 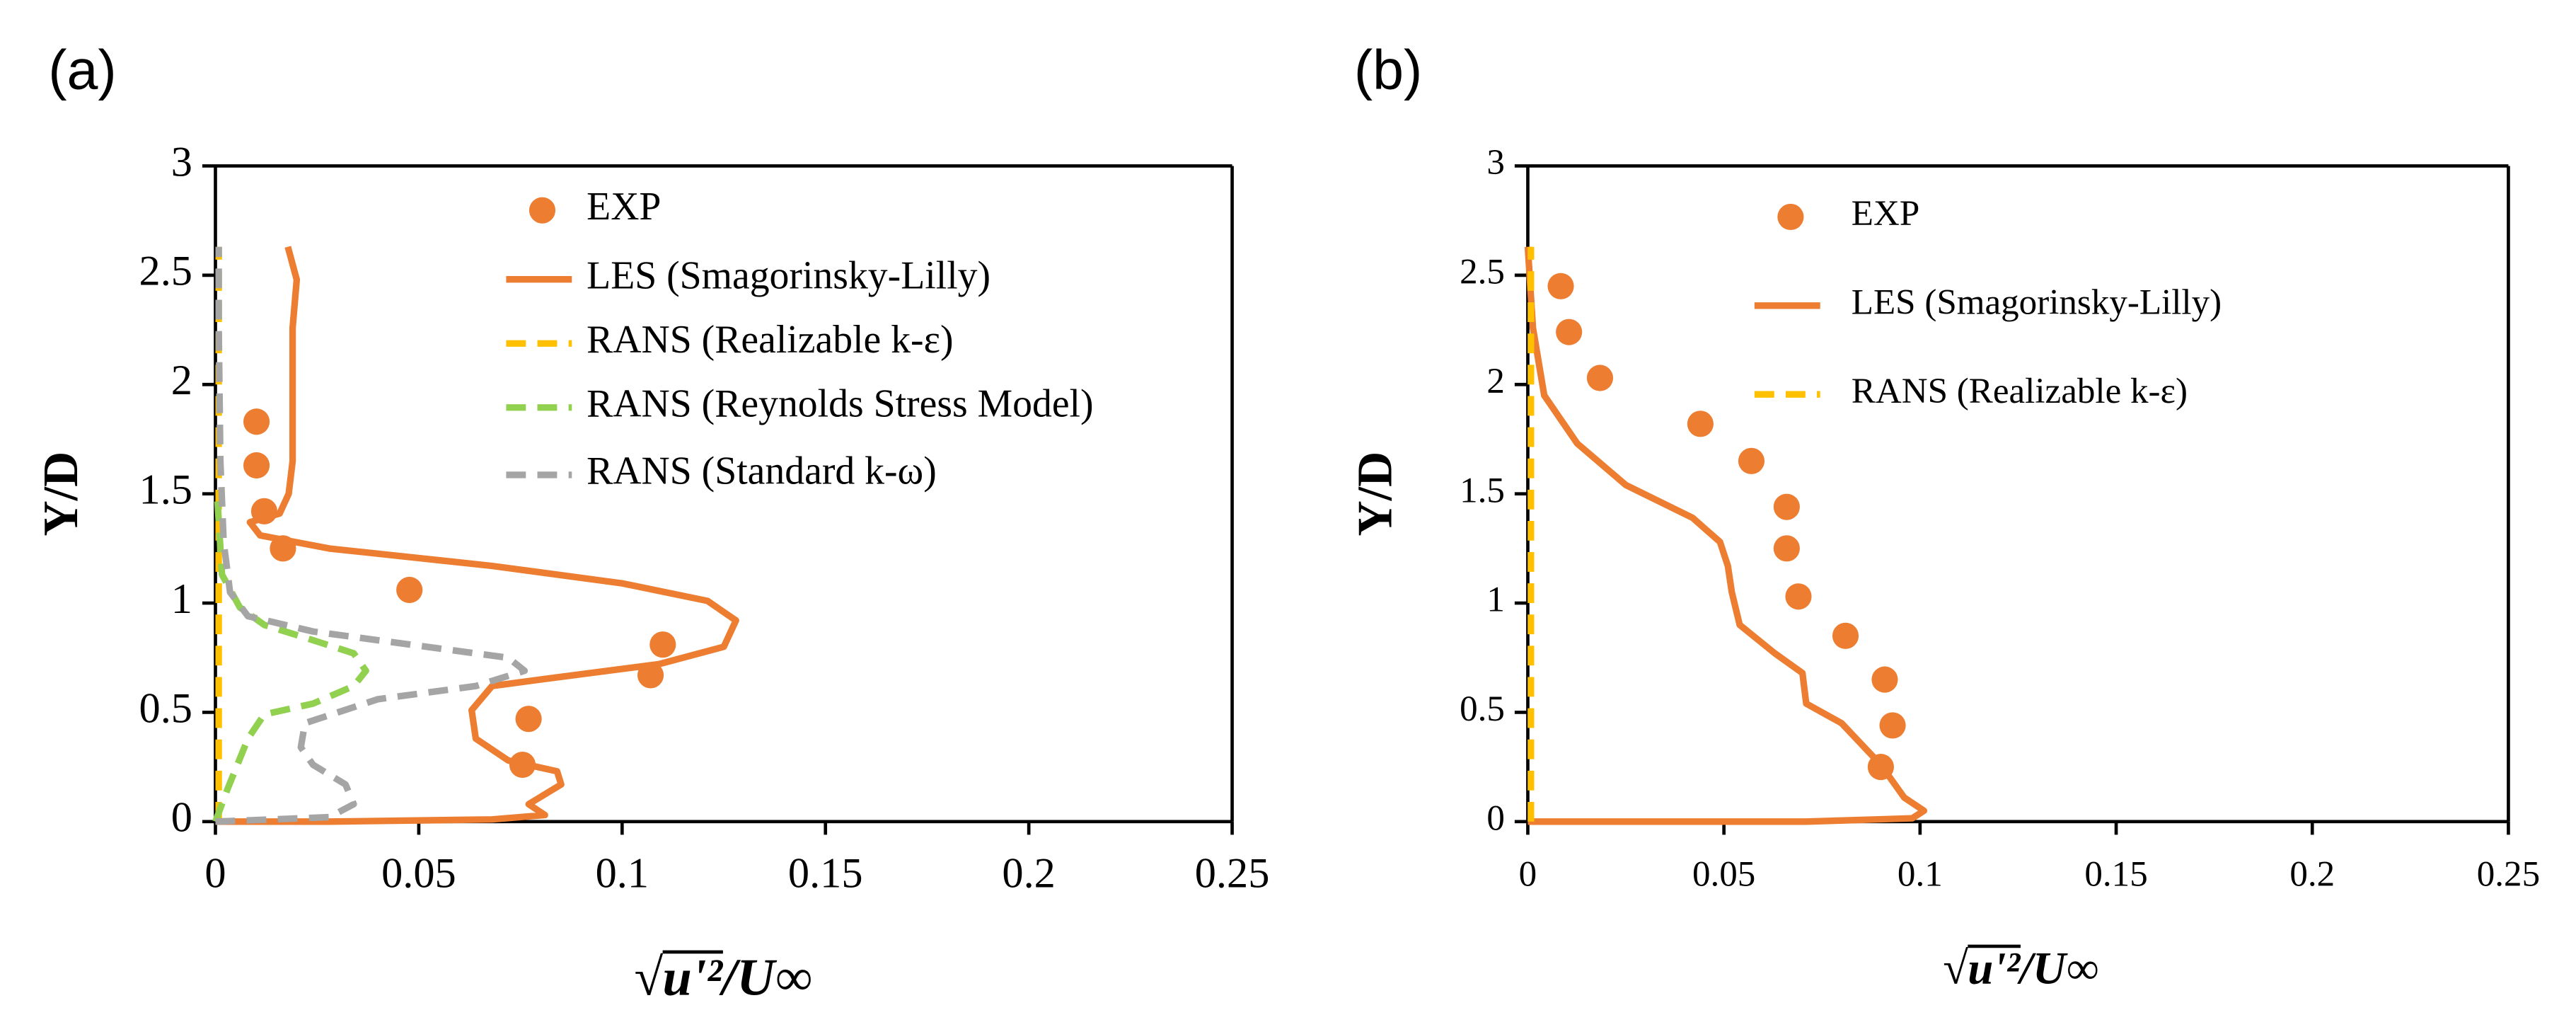 What do you see at coordinates (840, 404) in the screenshot?
I see `legend-label: RANS (Reynolds Stress Model)` at bounding box center [840, 404].